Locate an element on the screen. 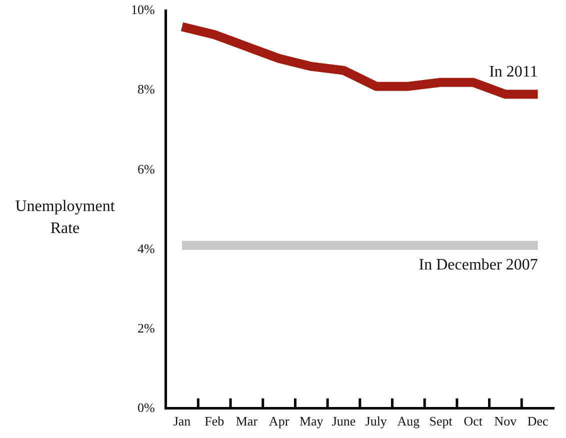  x-tick-label: Nov is located at coordinates (506, 421).